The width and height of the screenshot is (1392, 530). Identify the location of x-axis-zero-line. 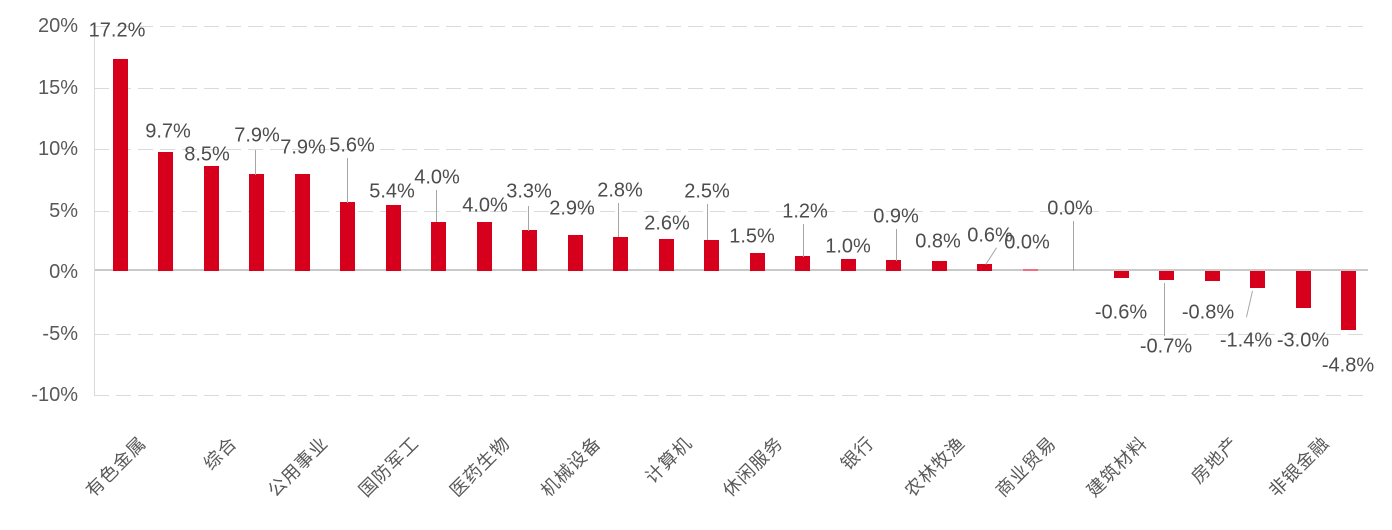
(731, 270).